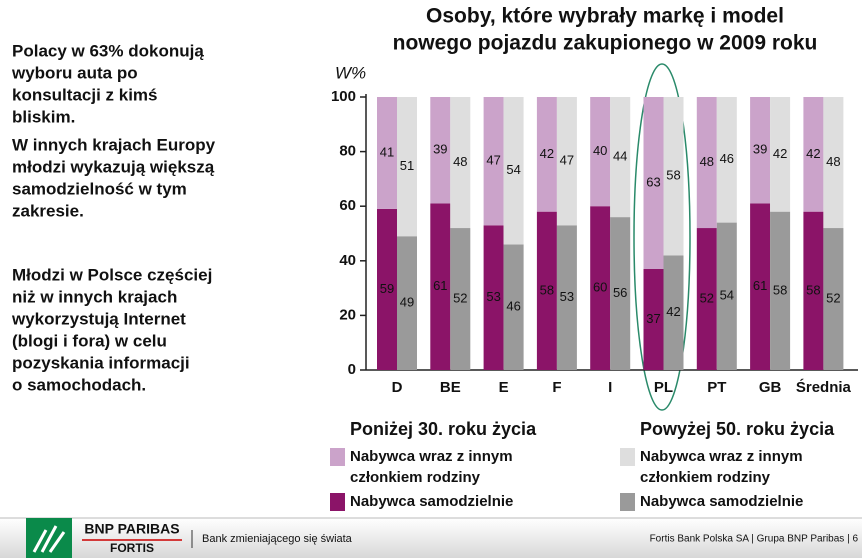 The height and width of the screenshot is (558, 862). What do you see at coordinates (48, 210) in the screenshot?
I see `note-line: zakresie.` at bounding box center [48, 210].